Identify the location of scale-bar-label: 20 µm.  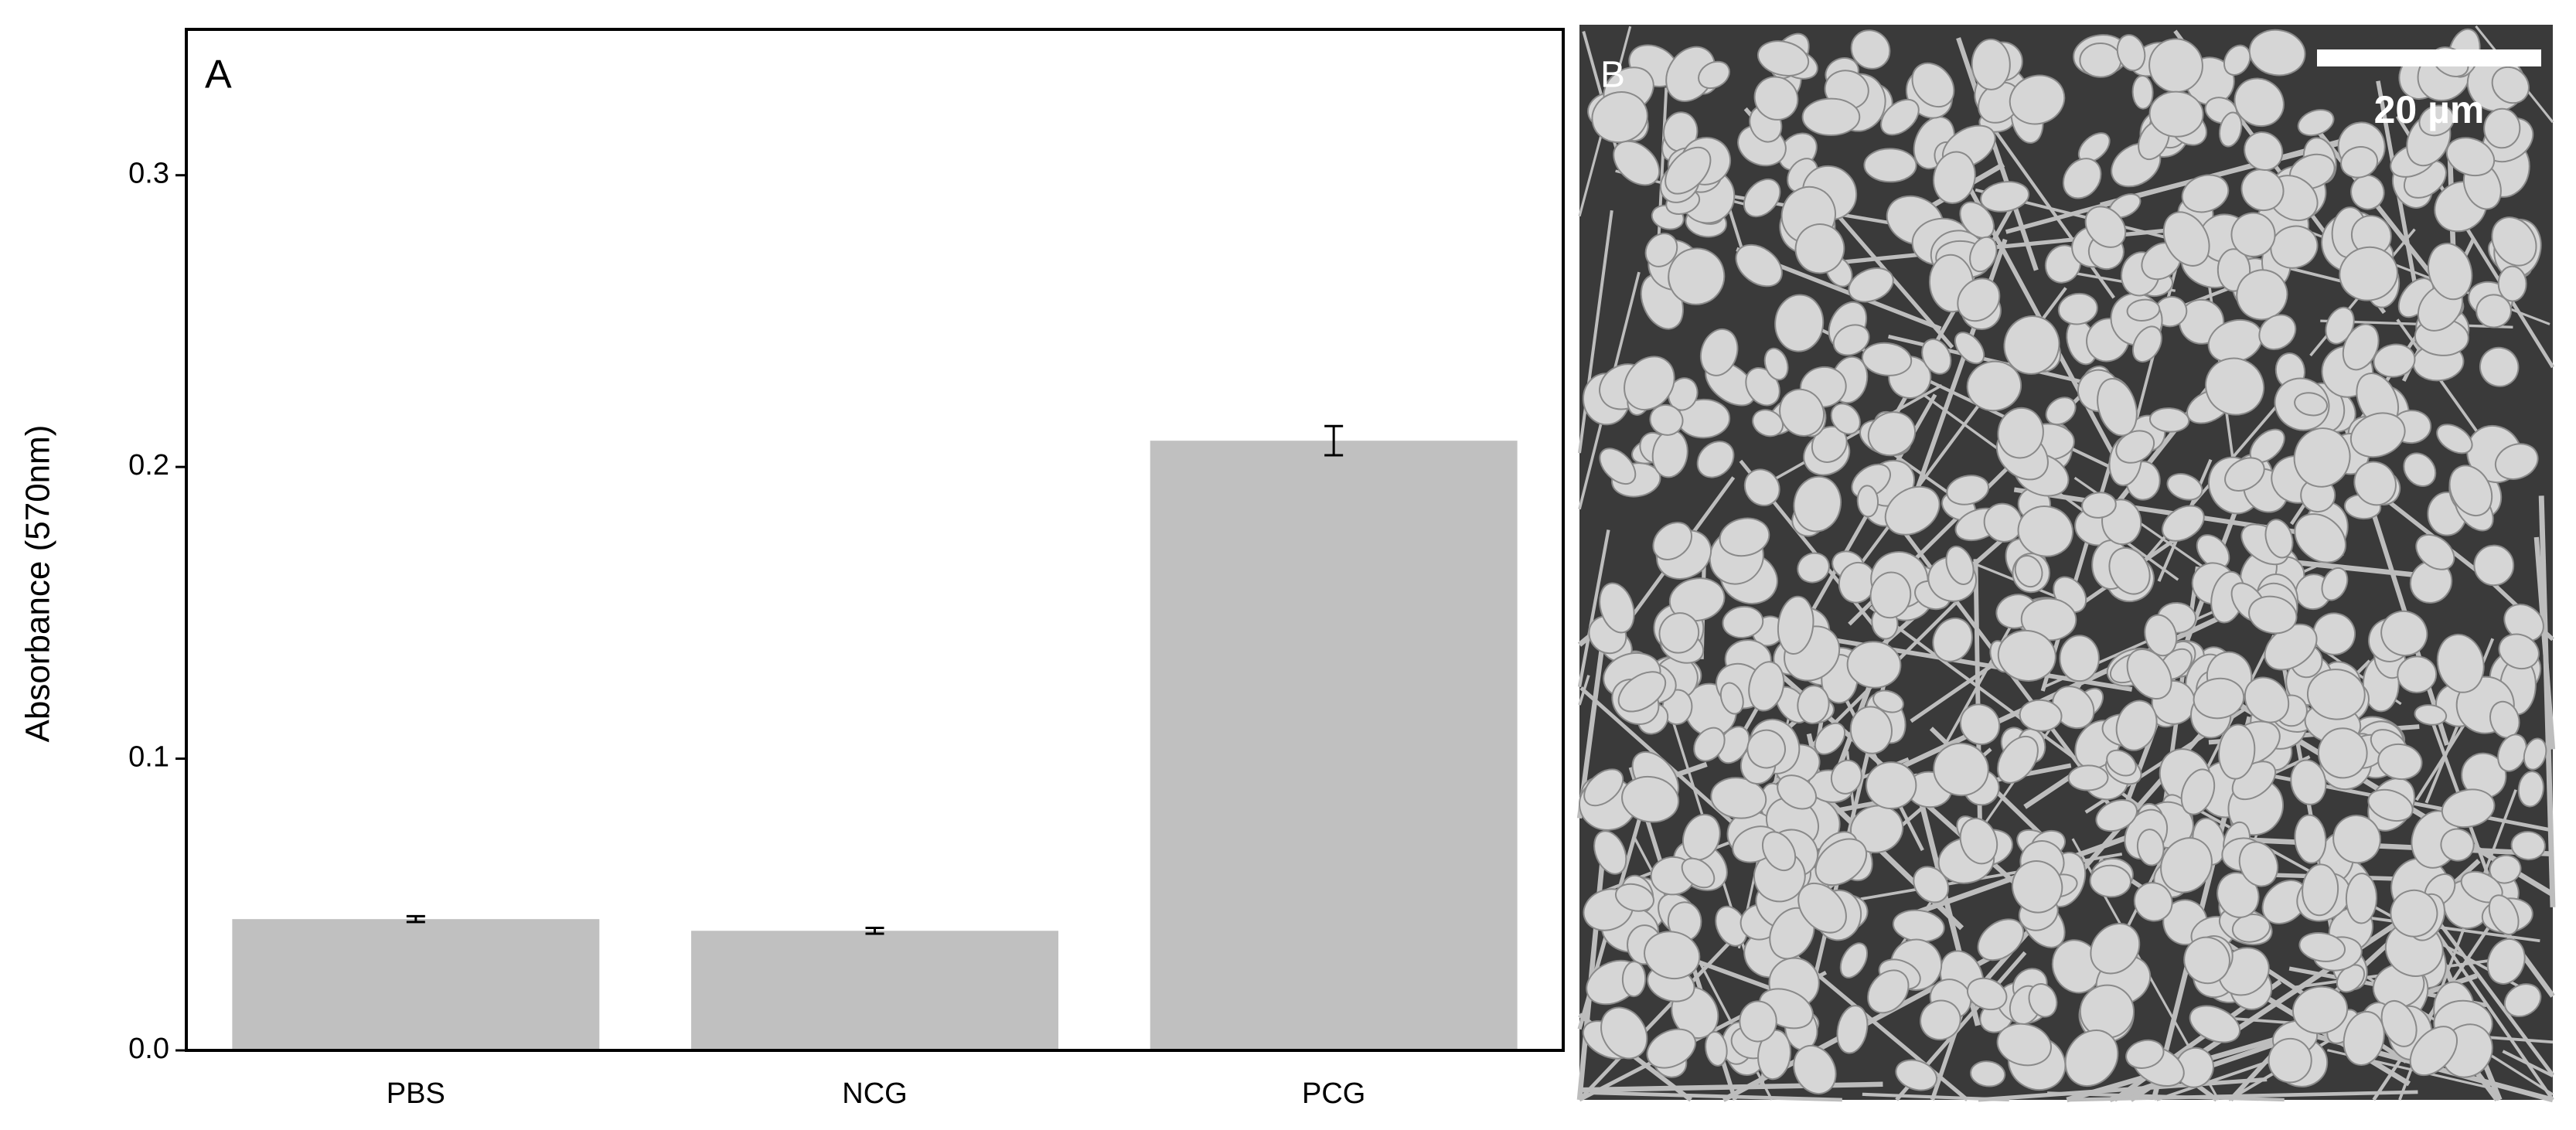
(2429, 109).